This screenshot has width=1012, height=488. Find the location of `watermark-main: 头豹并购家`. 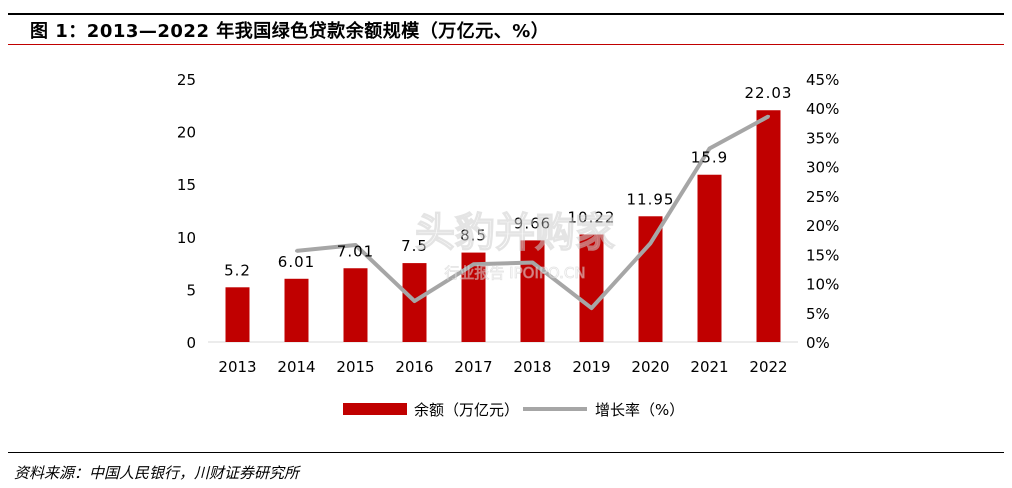

watermark-main: 头豹并购家 is located at coordinates (515, 233).